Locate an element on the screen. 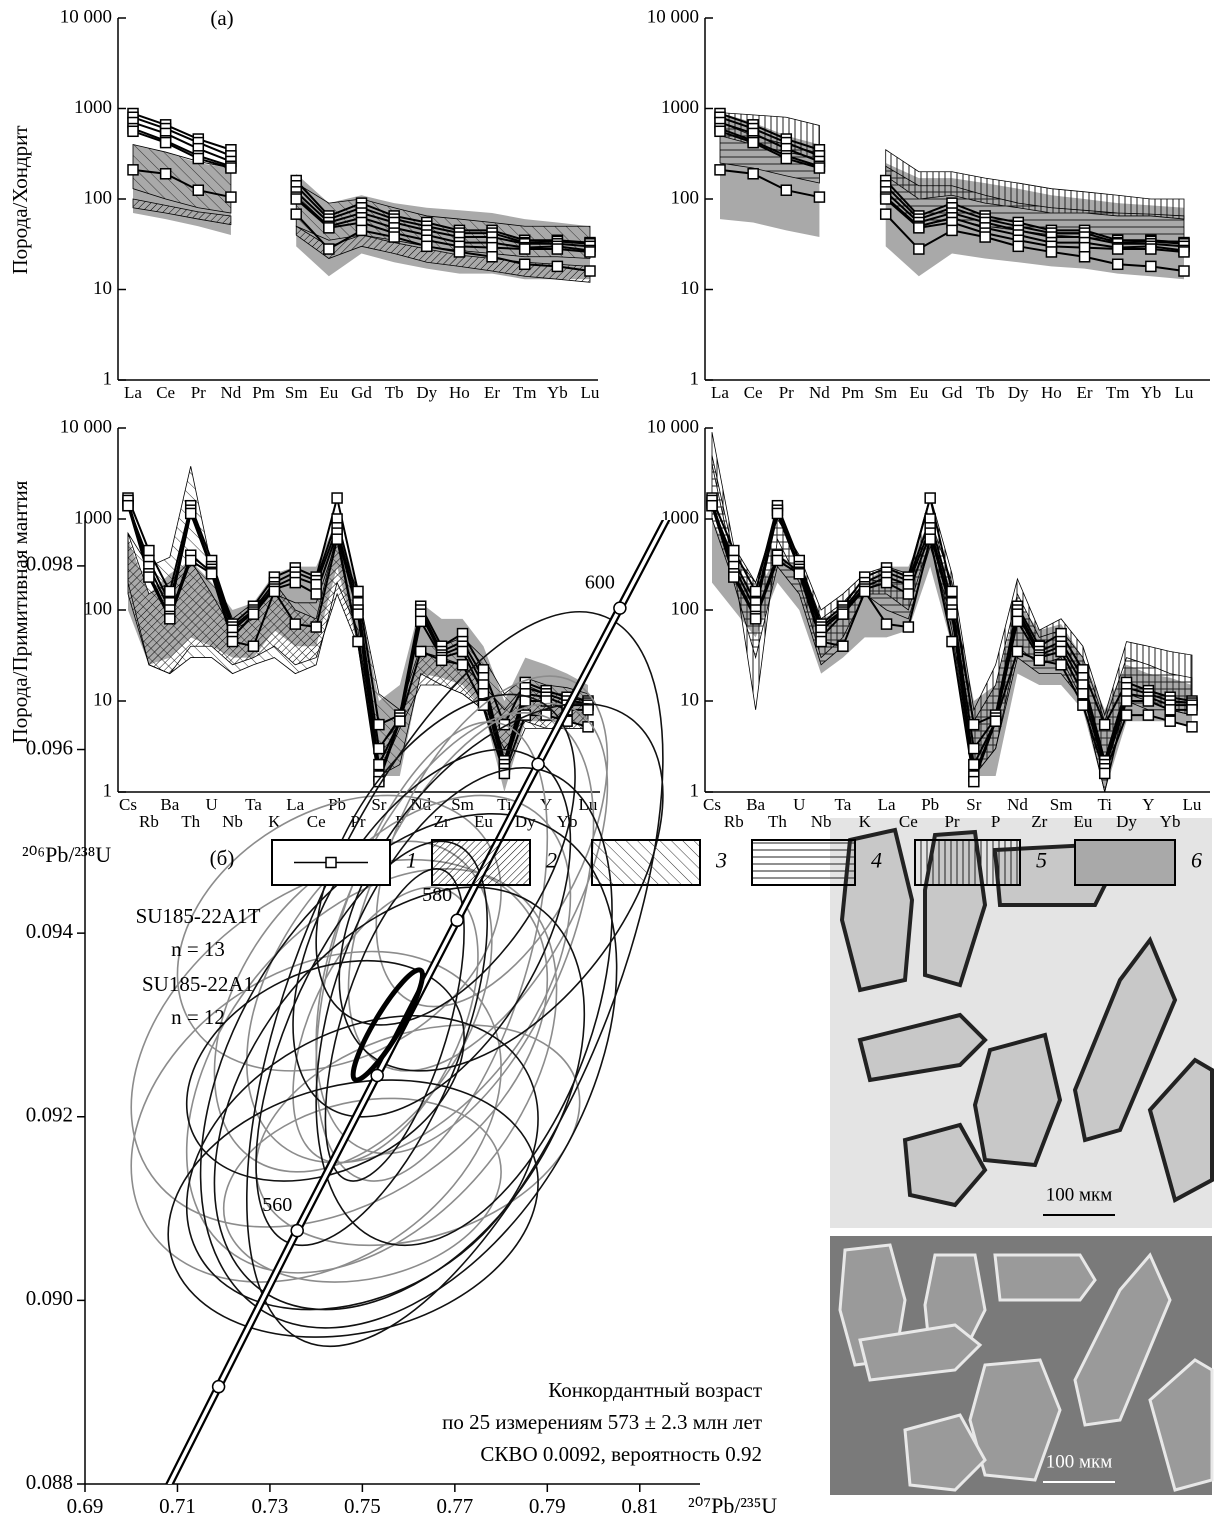 The width and height of the screenshot is (1217, 1521). x-tick-label: Nd is located at coordinates (1017, 804).